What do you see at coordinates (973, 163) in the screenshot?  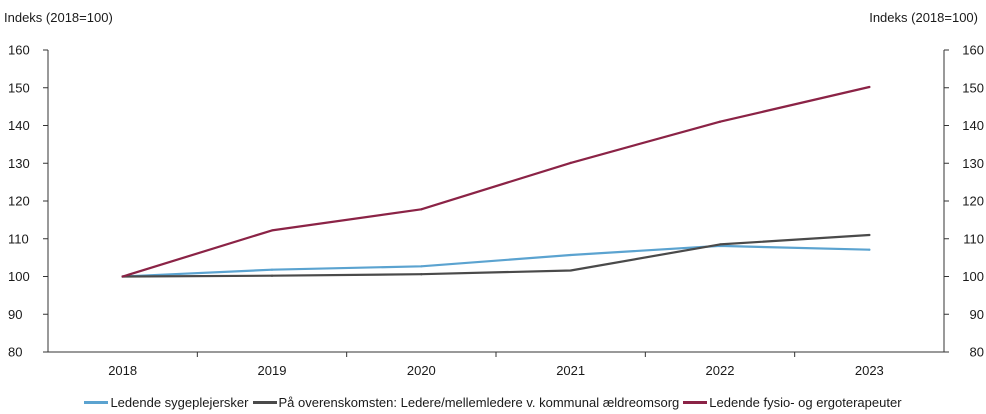 I see `y-tick-label-right: 130` at bounding box center [973, 163].